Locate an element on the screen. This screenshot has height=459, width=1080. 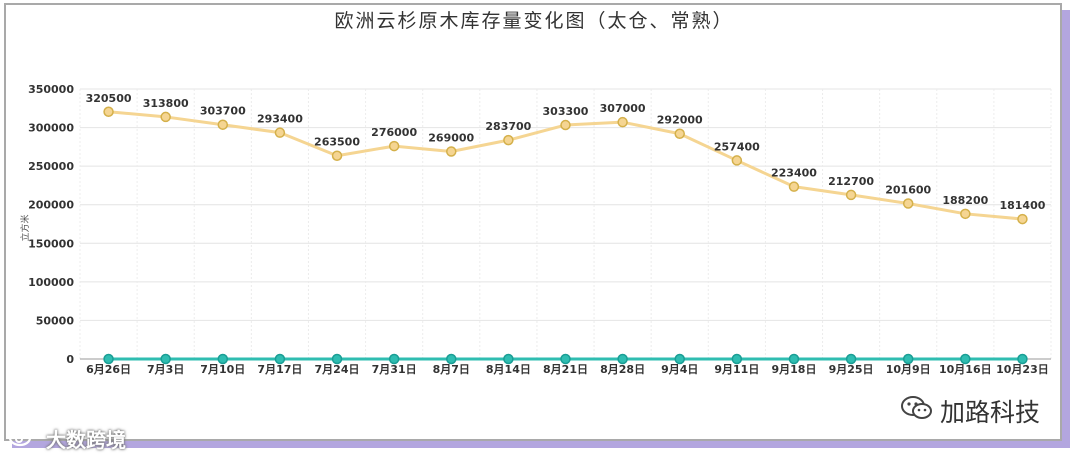
data-label: 292000 is located at coordinates (680, 120).